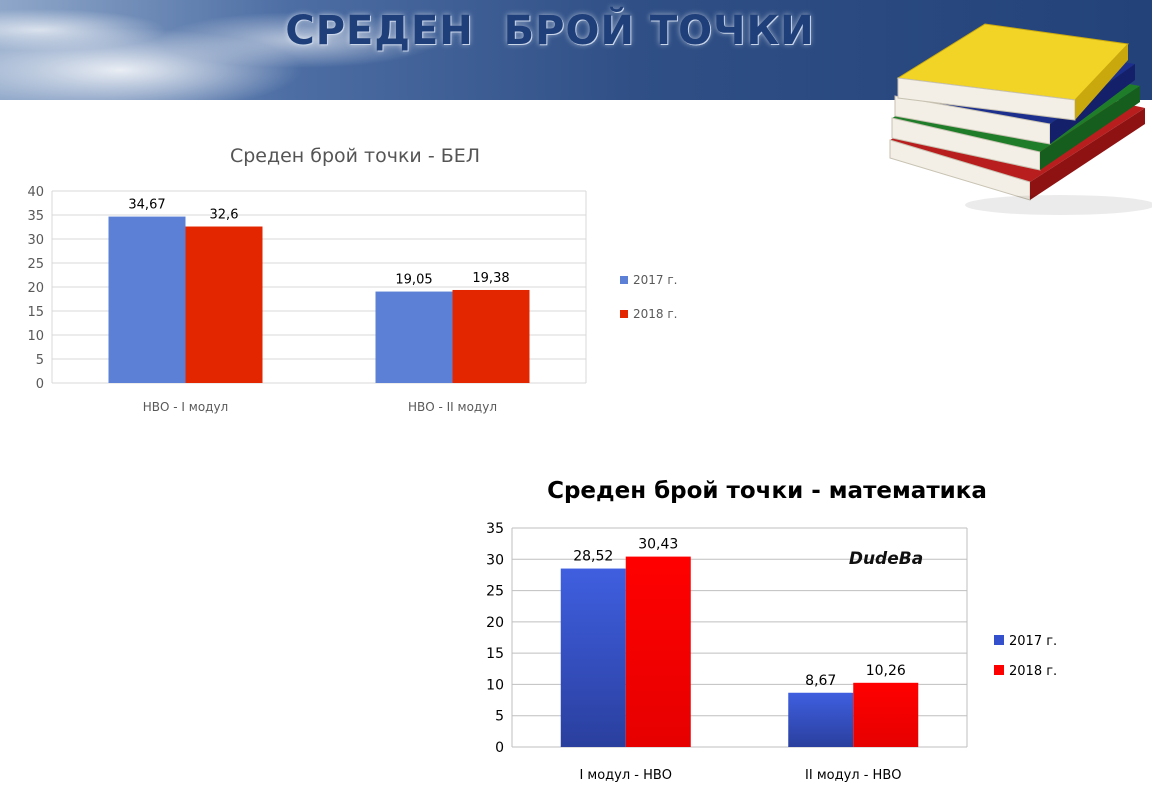 This screenshot has height=798, width=1152. What do you see at coordinates (739, 613) in the screenshot?
I see `chart-math-data-labels: 28,52 30,43 8,67 10,26` at bounding box center [739, 613].